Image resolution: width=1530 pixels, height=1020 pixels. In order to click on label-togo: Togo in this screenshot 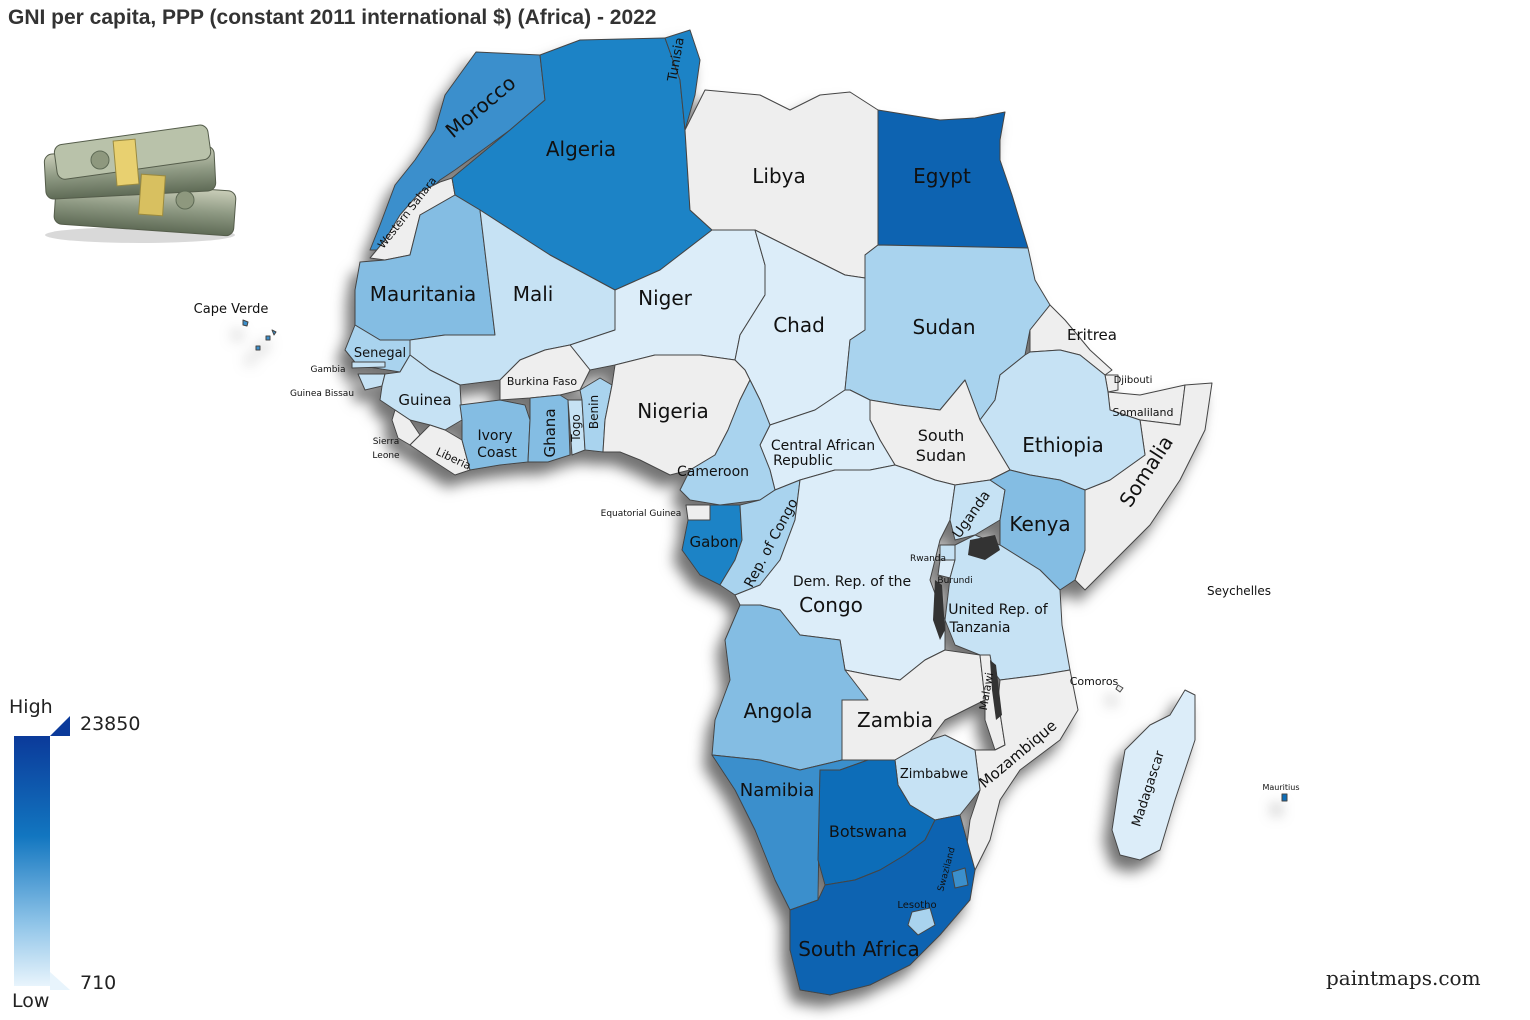, I will do `click(576, 428)`.